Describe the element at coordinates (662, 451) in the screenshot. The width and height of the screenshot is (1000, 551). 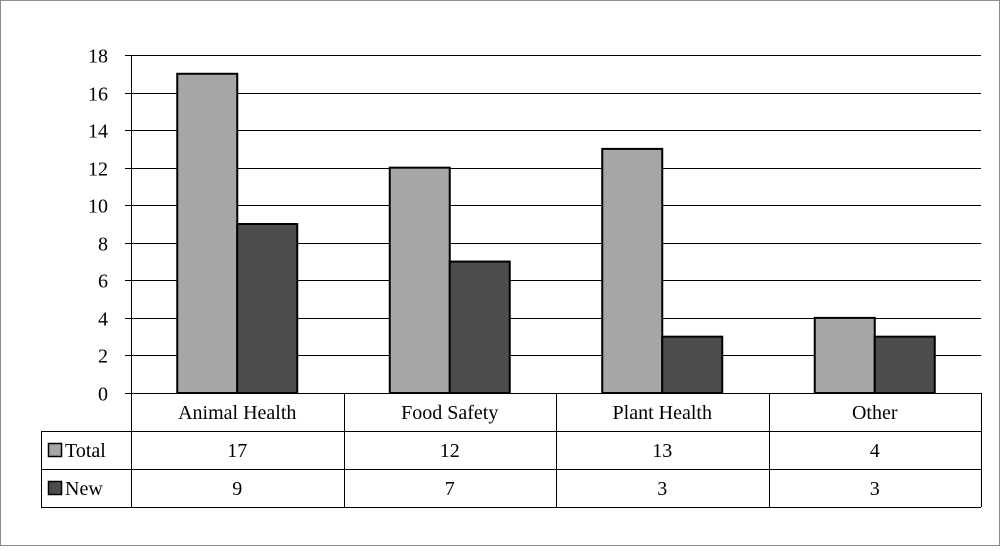
I see `table-value: 13` at that location.